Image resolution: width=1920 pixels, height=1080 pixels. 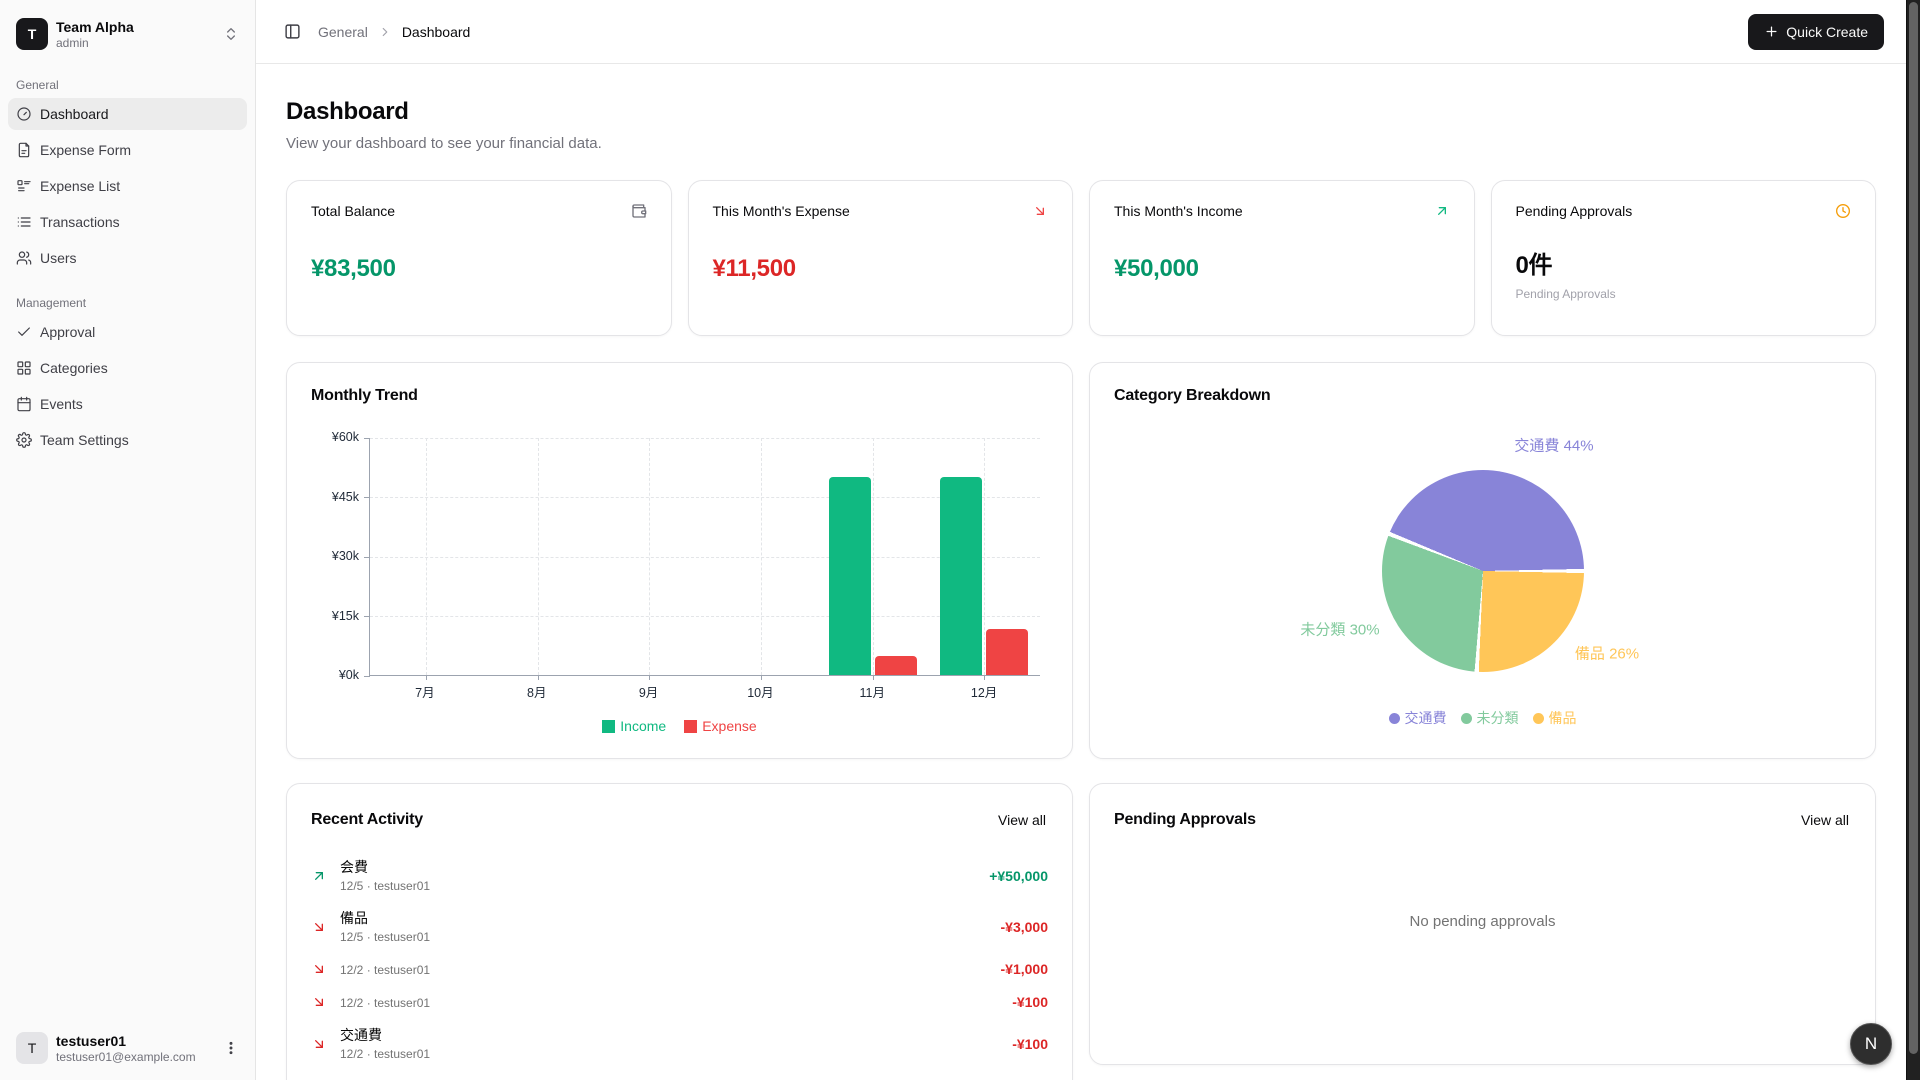 What do you see at coordinates (135, 34) in the screenshot?
I see `team-meta: Team Alpha admin` at bounding box center [135, 34].